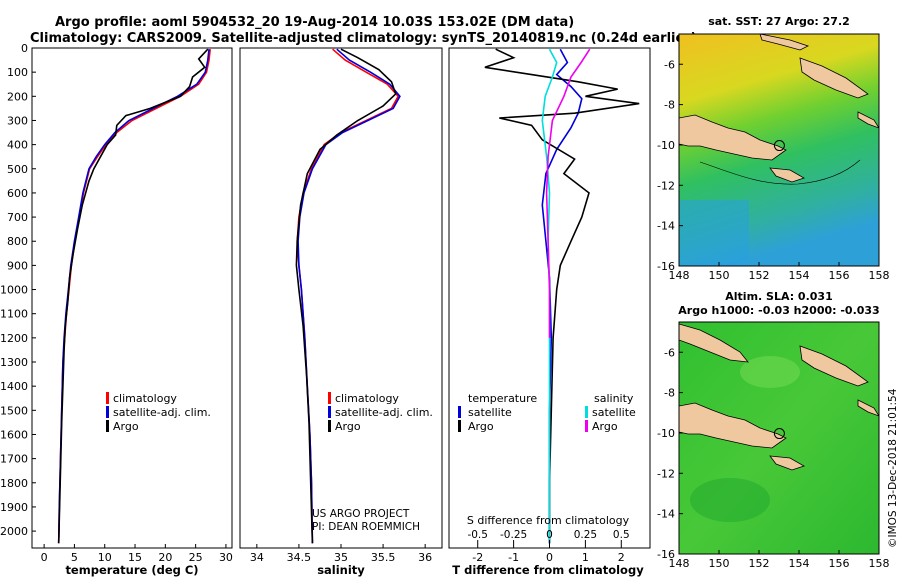 This screenshot has height=580, width=900. I want to click on legend-header-salinity: salinity, so click(614, 398).